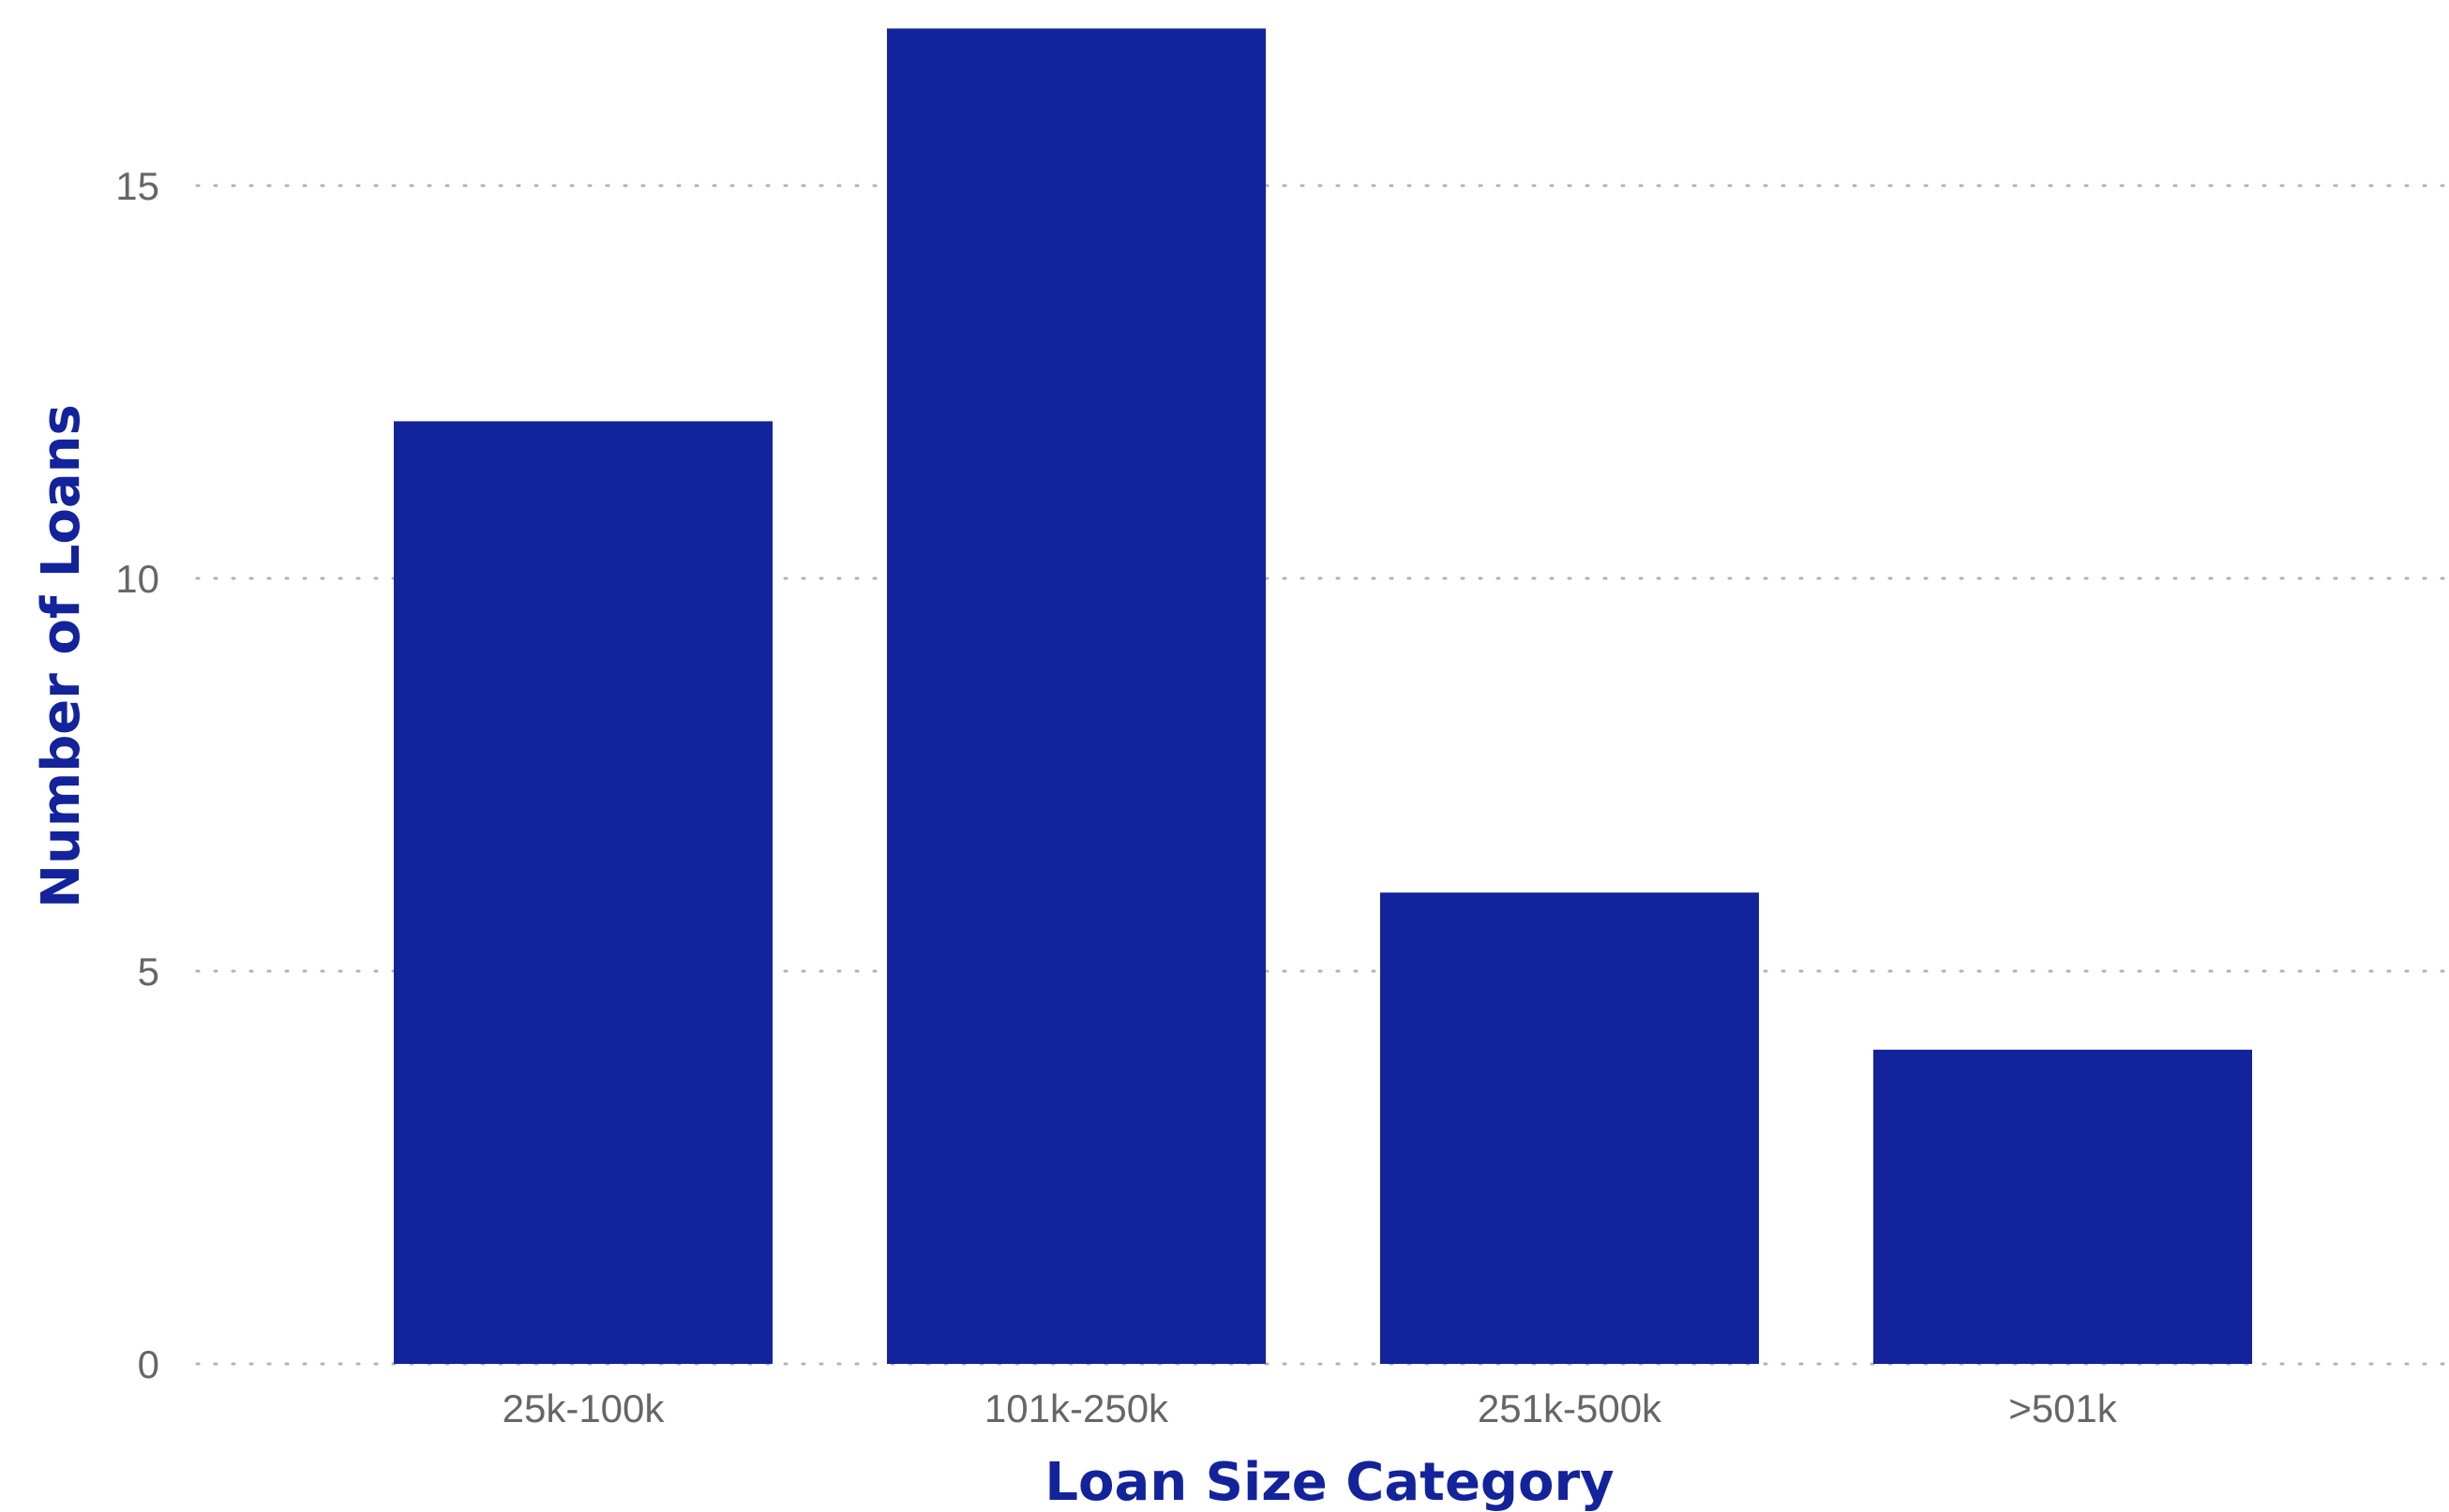 The height and width of the screenshot is (1512, 2449). What do you see at coordinates (137, 775) in the screenshot?
I see `y-axis-ticks: 0 5 10 15` at bounding box center [137, 775].